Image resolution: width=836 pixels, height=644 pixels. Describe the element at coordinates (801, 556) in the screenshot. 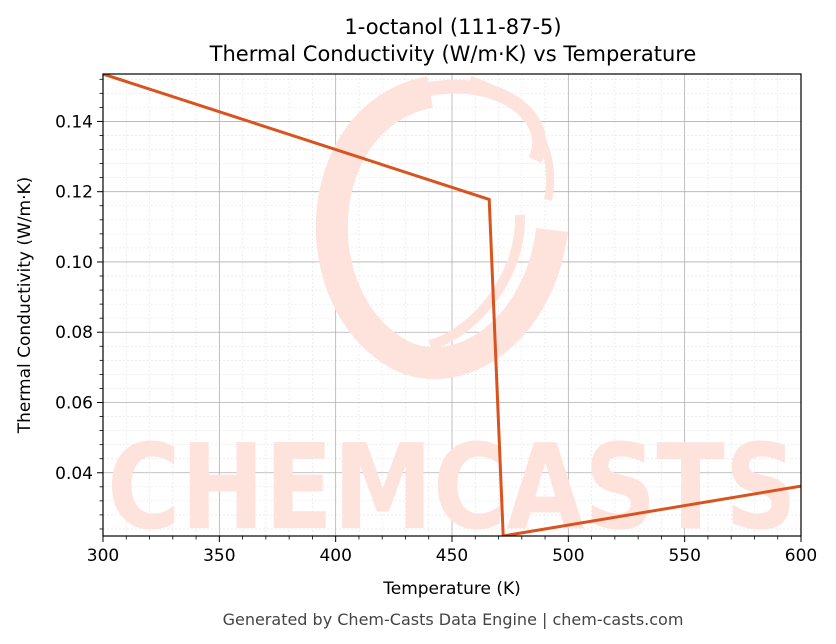

I see `x-tick-label: 600` at that location.